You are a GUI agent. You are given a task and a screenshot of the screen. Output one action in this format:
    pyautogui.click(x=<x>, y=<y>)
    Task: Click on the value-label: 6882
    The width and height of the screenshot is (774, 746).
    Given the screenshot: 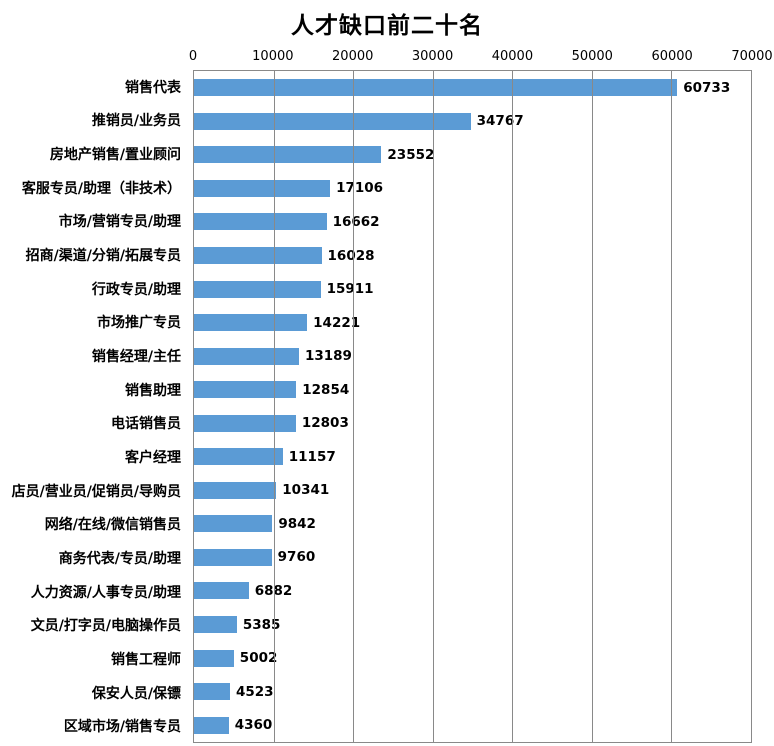 What is the action you would take?
    pyautogui.click(x=274, y=591)
    